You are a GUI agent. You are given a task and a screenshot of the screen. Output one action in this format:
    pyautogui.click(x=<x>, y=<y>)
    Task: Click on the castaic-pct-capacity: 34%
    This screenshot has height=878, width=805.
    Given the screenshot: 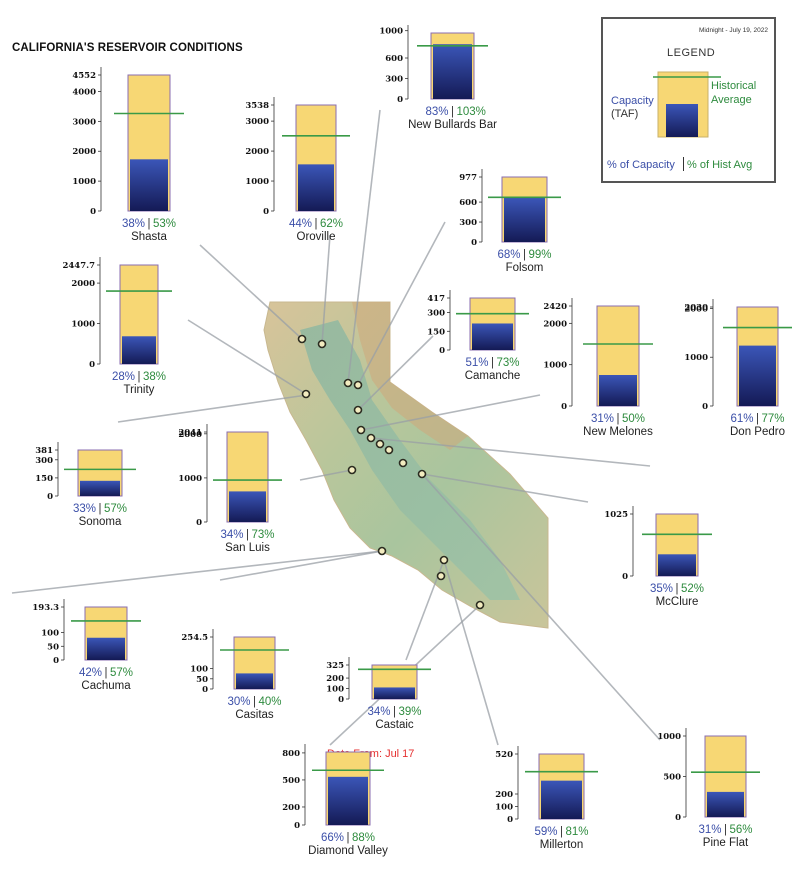 What is the action you would take?
    pyautogui.click(x=378, y=712)
    